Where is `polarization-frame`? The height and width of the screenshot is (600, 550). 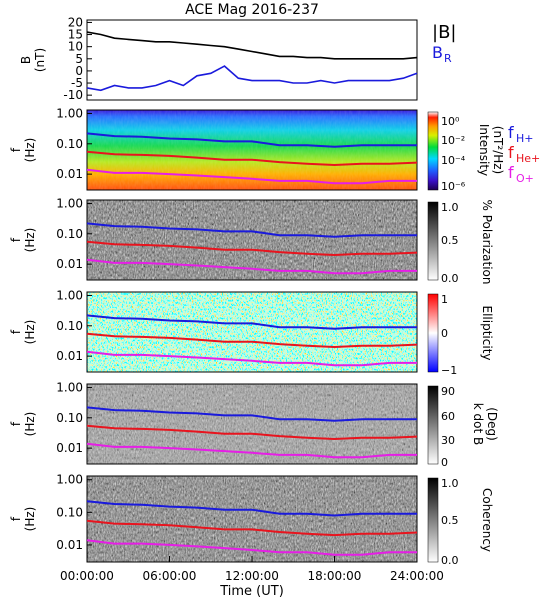 polarization-frame is located at coordinates (252, 240).